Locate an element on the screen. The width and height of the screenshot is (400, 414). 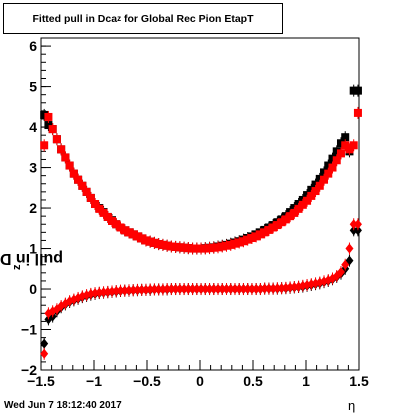
x-tick-label: 1 is located at coordinates (306, 381).